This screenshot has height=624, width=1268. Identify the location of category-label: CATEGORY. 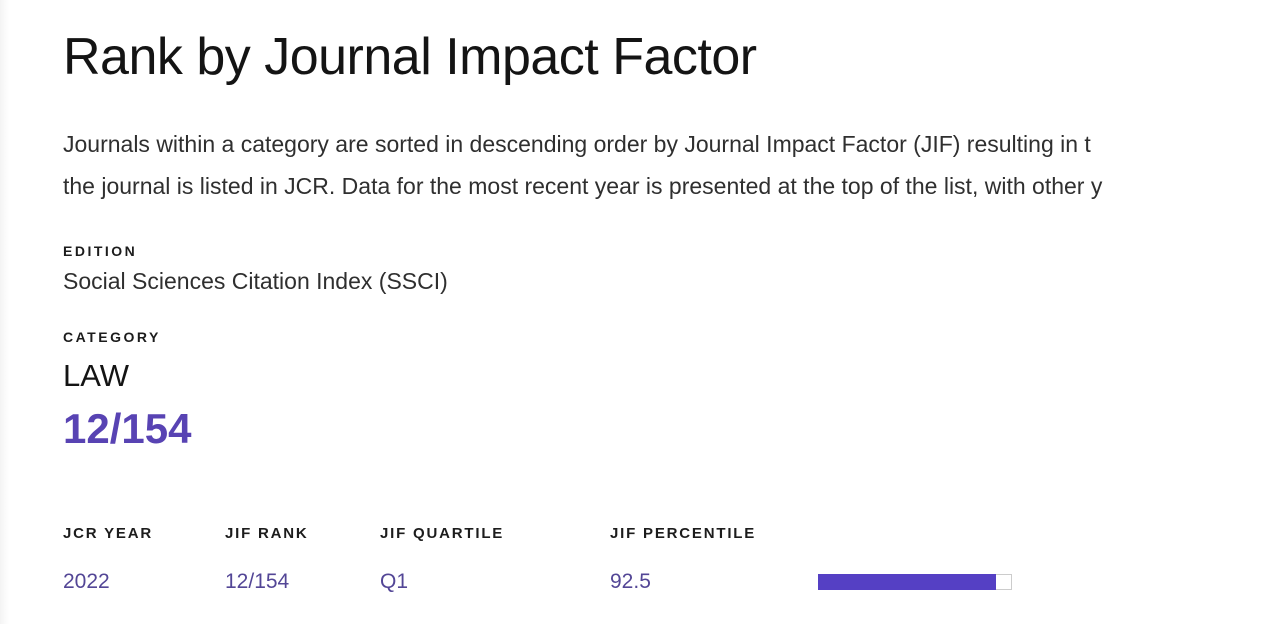
(112, 337).